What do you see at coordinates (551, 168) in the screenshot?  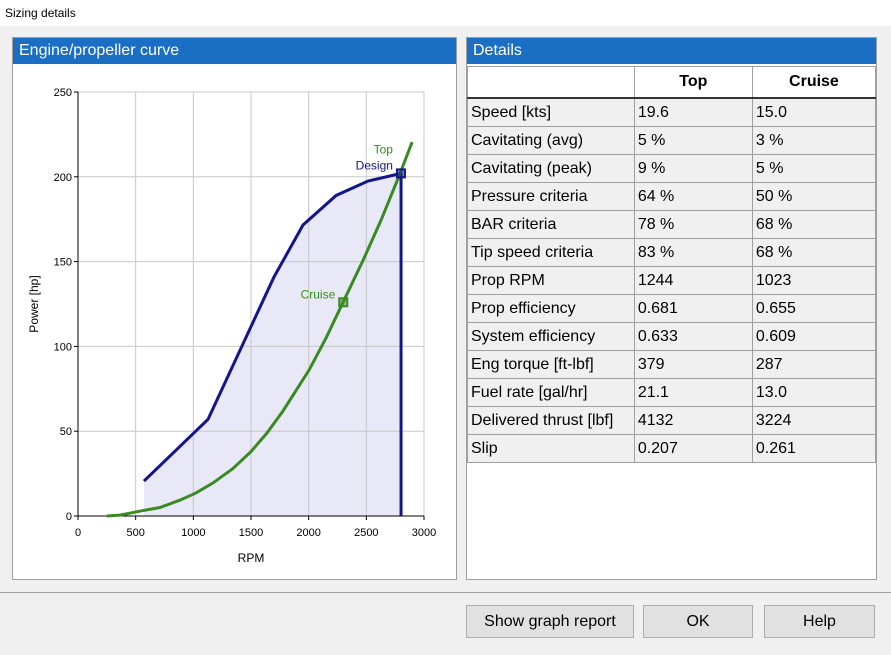 I see `row-label: Cavitating (peak)` at bounding box center [551, 168].